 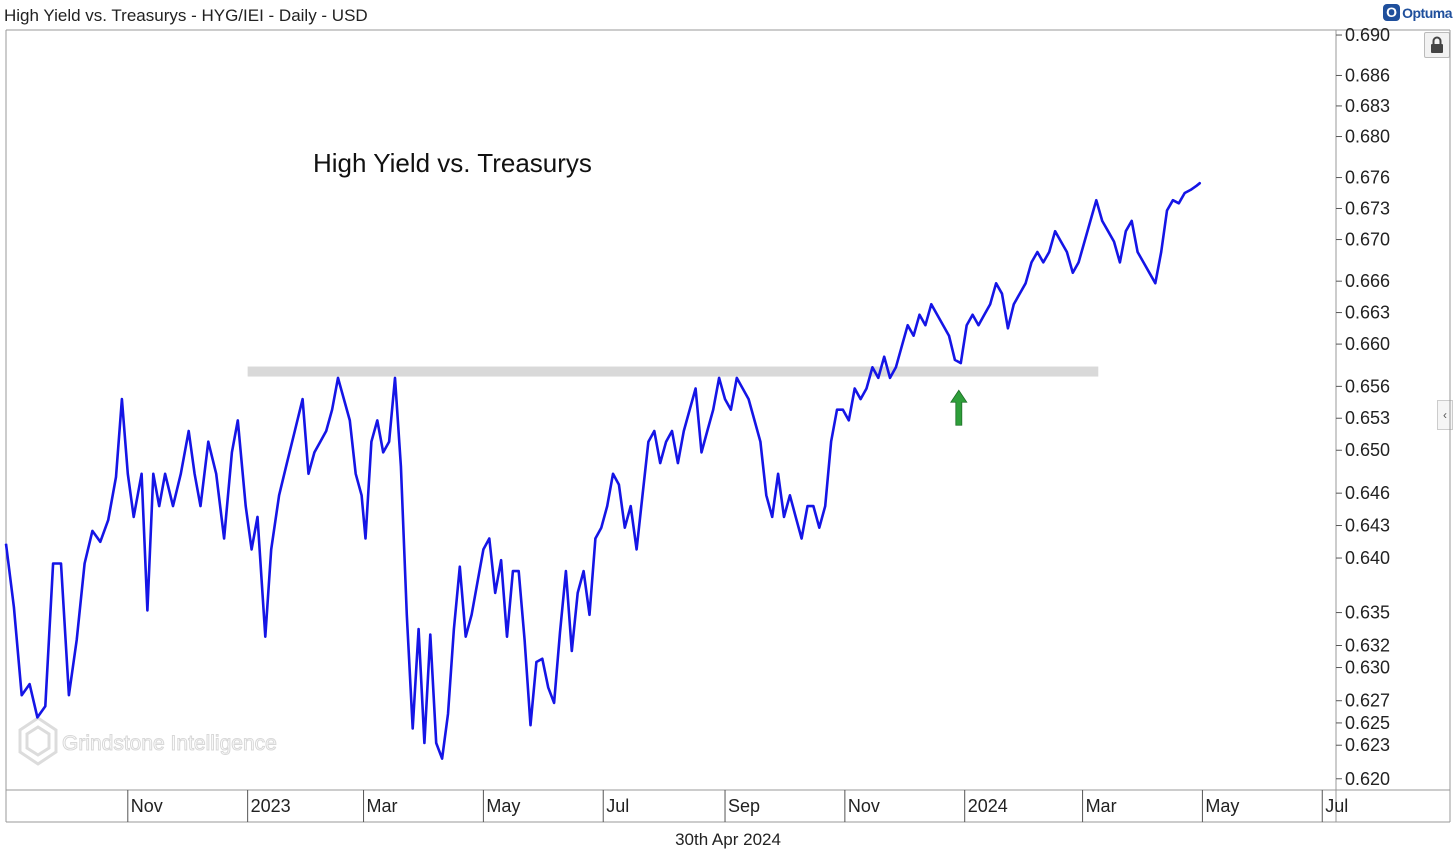 I want to click on brand-logo: O Optuma, so click(x=1417, y=12).